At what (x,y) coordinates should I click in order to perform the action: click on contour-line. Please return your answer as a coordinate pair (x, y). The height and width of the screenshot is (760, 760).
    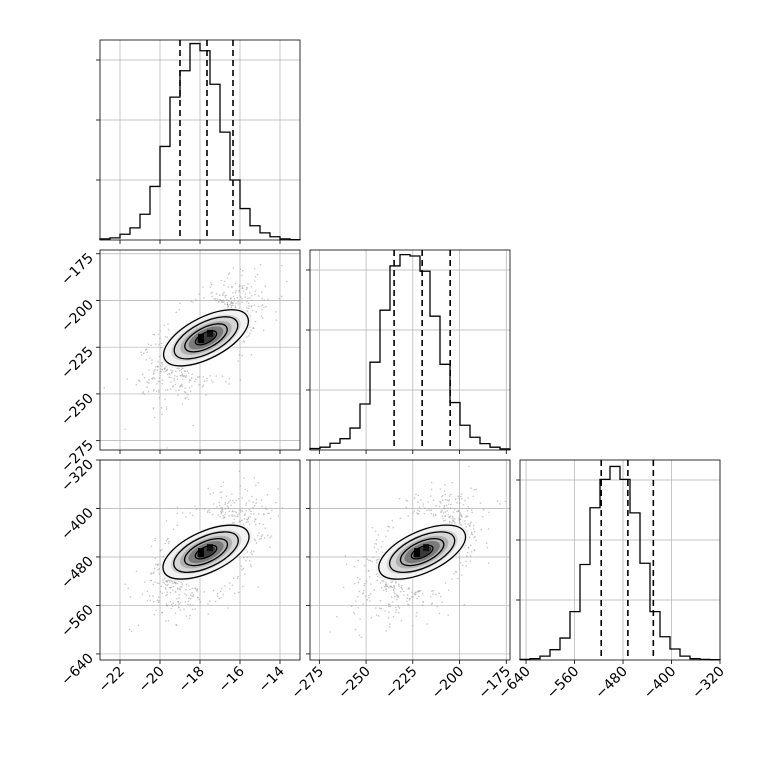
    Looking at the image, I should click on (206, 552).